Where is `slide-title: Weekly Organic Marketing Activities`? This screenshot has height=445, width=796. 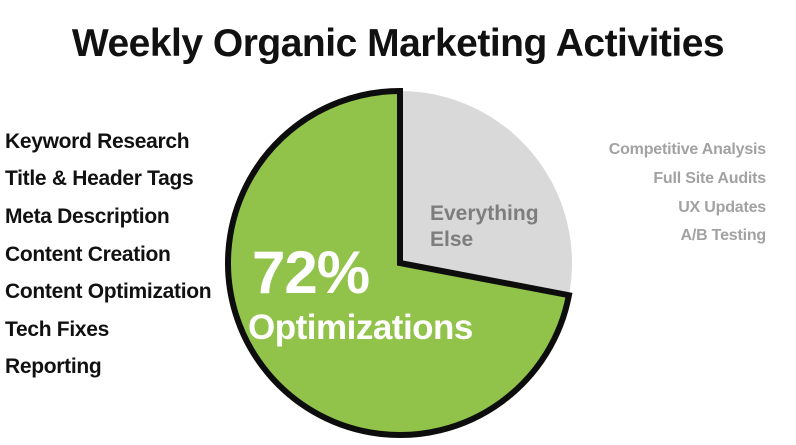
slide-title: Weekly Organic Marketing Activities is located at coordinates (398, 43).